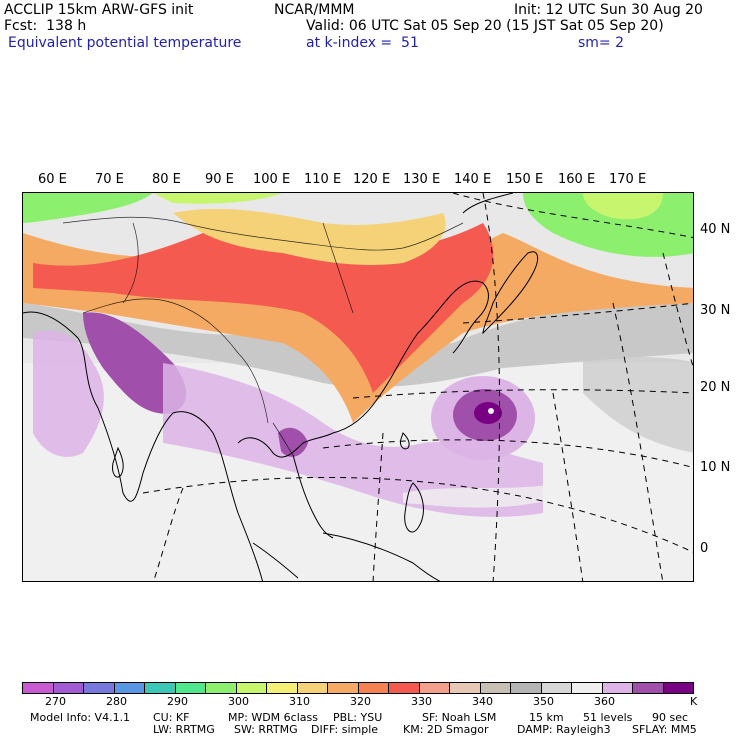 The height and width of the screenshot is (740, 740). I want to click on level-info: at k-index = 51, so click(362, 43).